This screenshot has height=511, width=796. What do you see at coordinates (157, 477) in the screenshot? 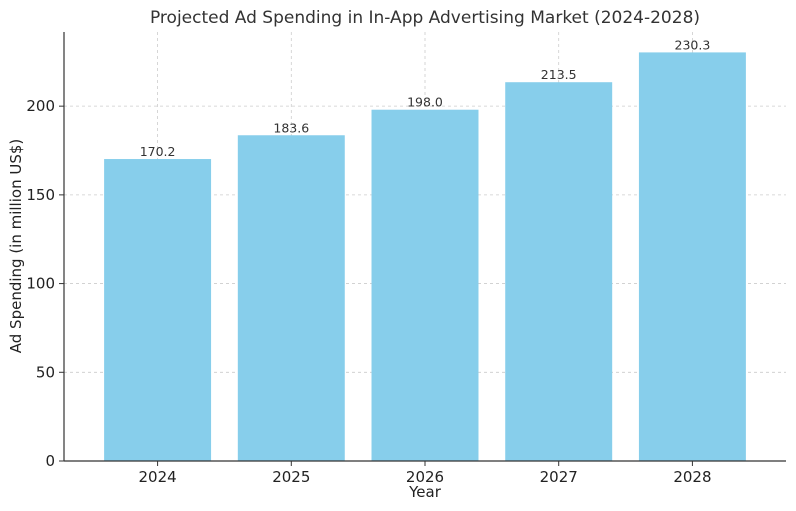
I see `x-tick-label-2024: 2024` at bounding box center [157, 477].